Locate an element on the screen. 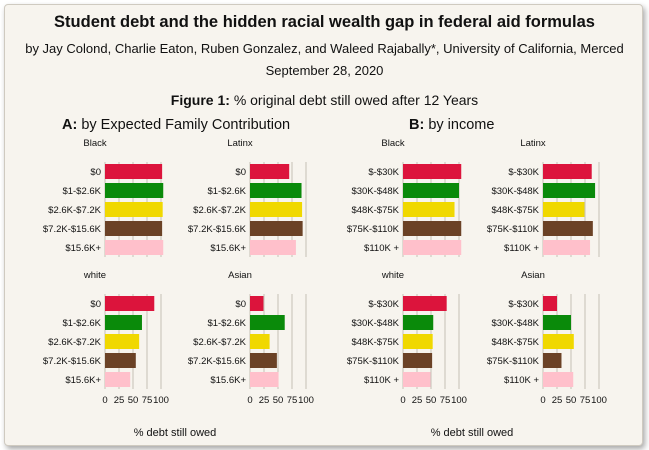  panel-b-letter: B: is located at coordinates (417, 125).